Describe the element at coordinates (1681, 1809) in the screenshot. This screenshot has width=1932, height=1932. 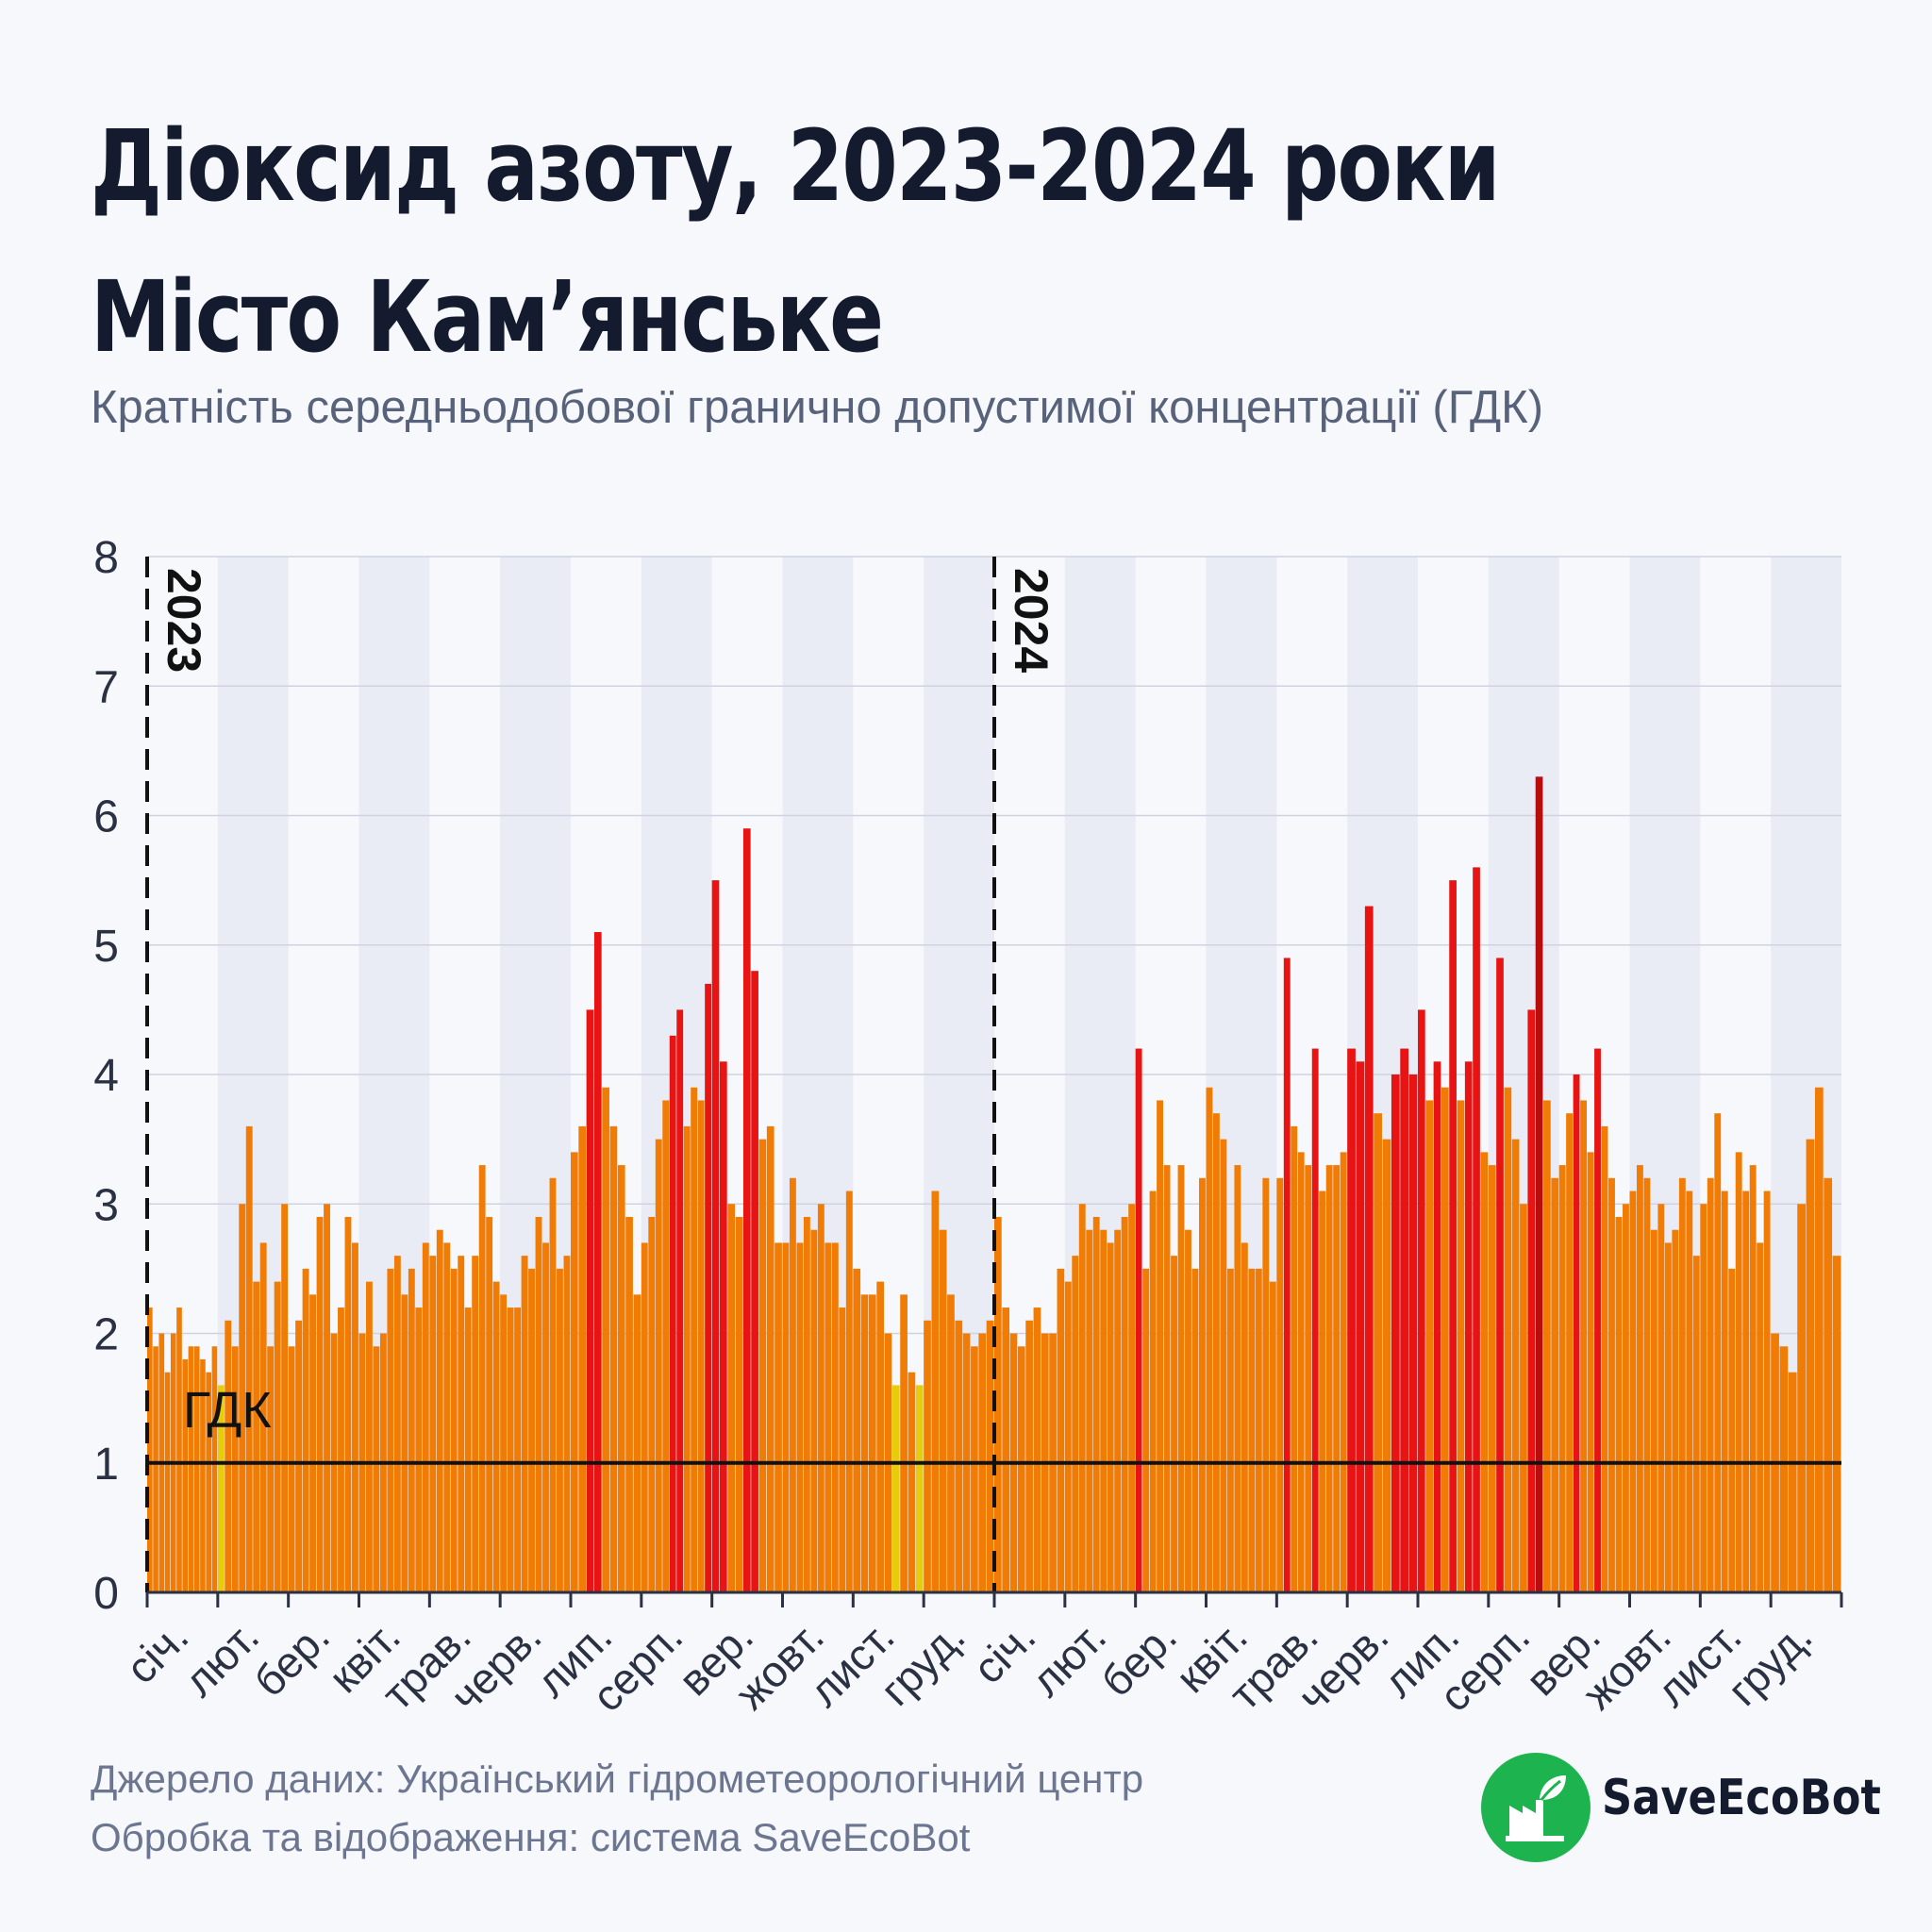
I see `saveecobot-logo: SaveEcoBot` at that location.